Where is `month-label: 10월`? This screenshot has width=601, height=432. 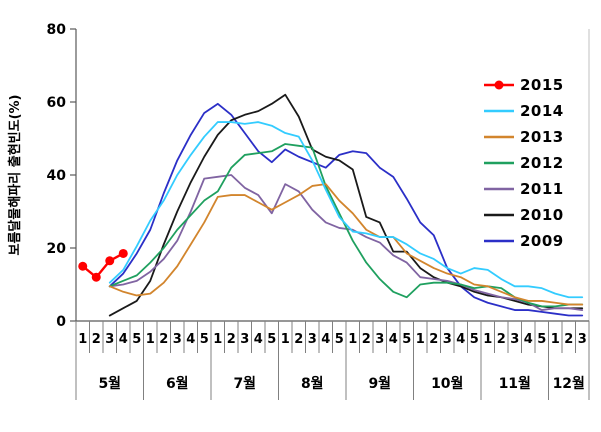 month-label: 10월 is located at coordinates (447, 383).